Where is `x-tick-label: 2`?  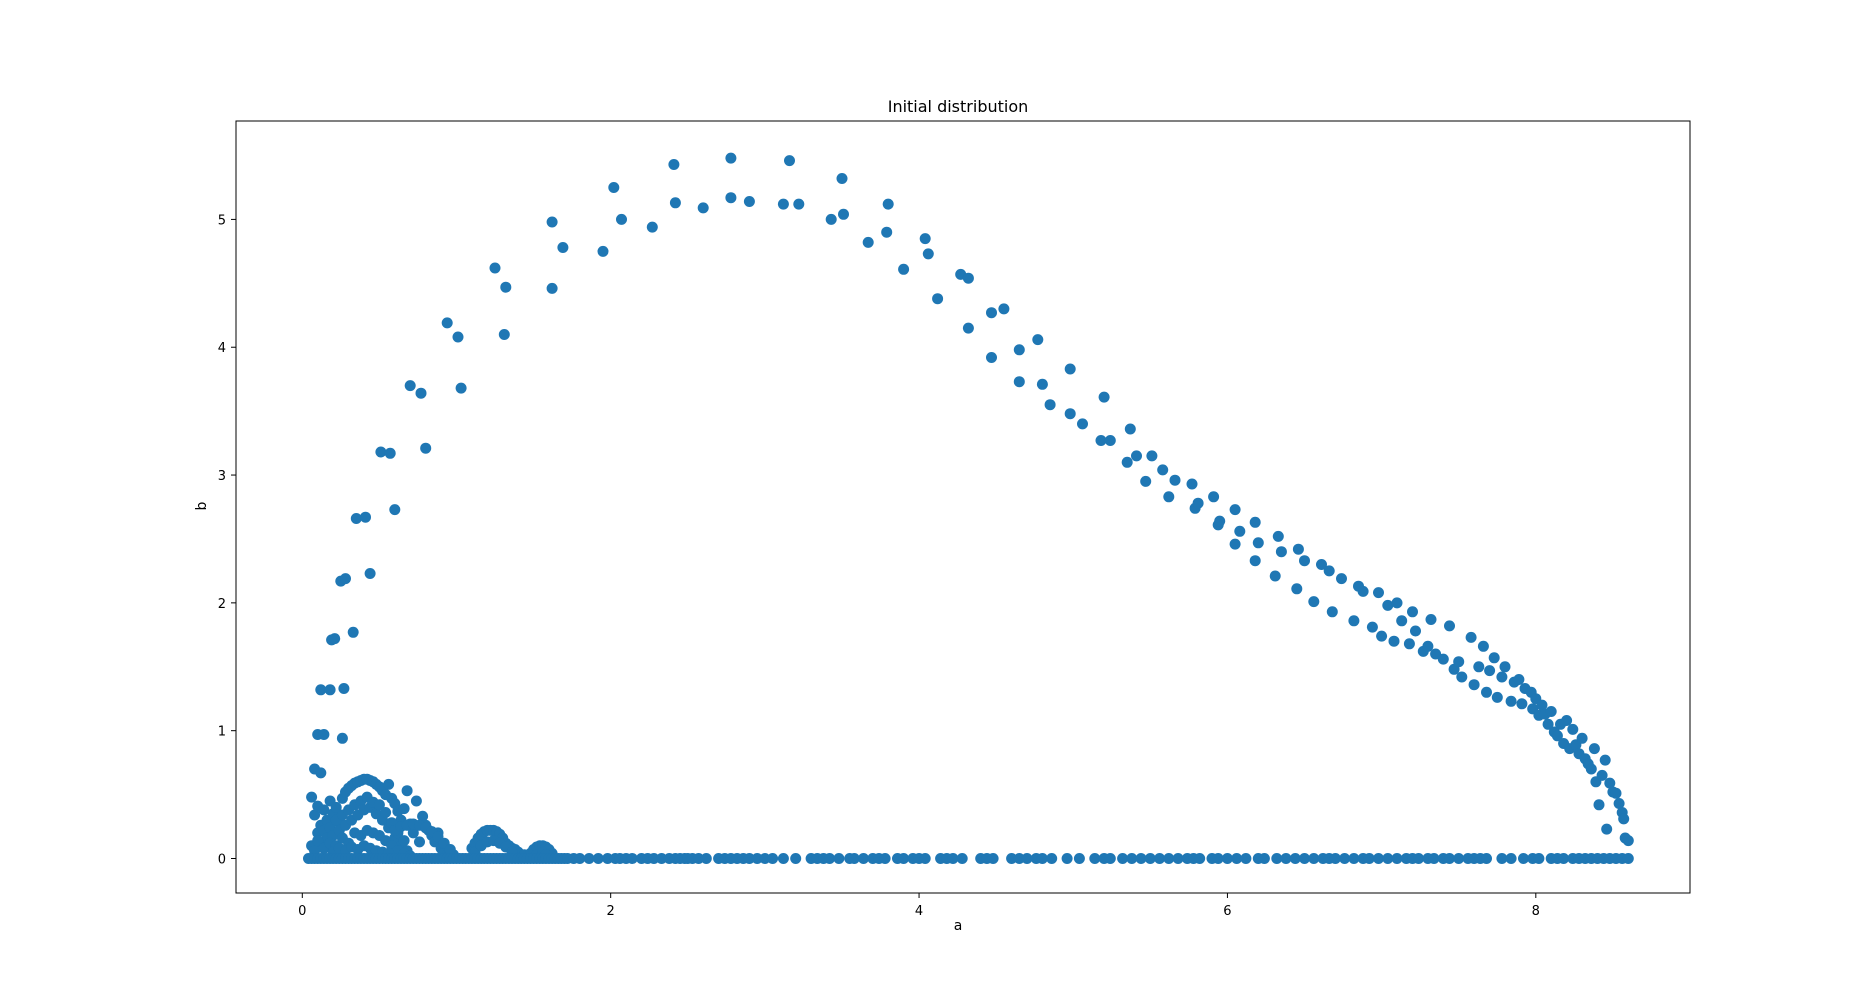
x-tick-label: 2 is located at coordinates (611, 911).